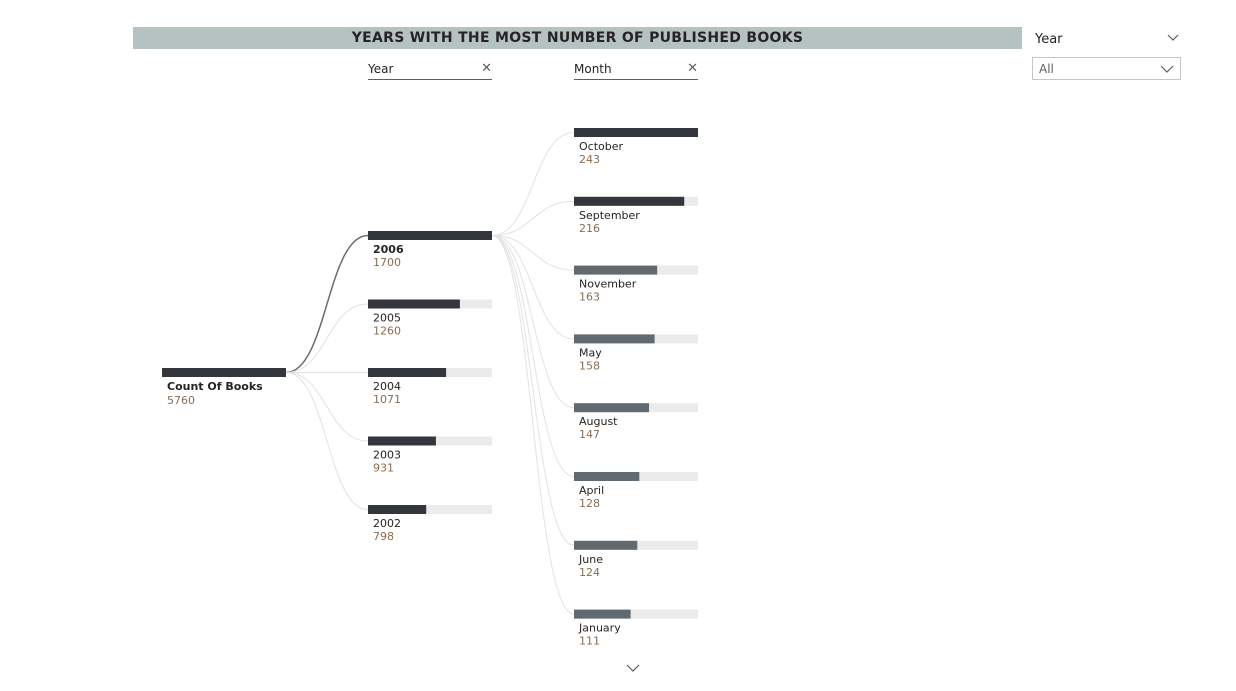  Describe the element at coordinates (387, 399) in the screenshot. I see `tree-node-value: 1071` at that location.